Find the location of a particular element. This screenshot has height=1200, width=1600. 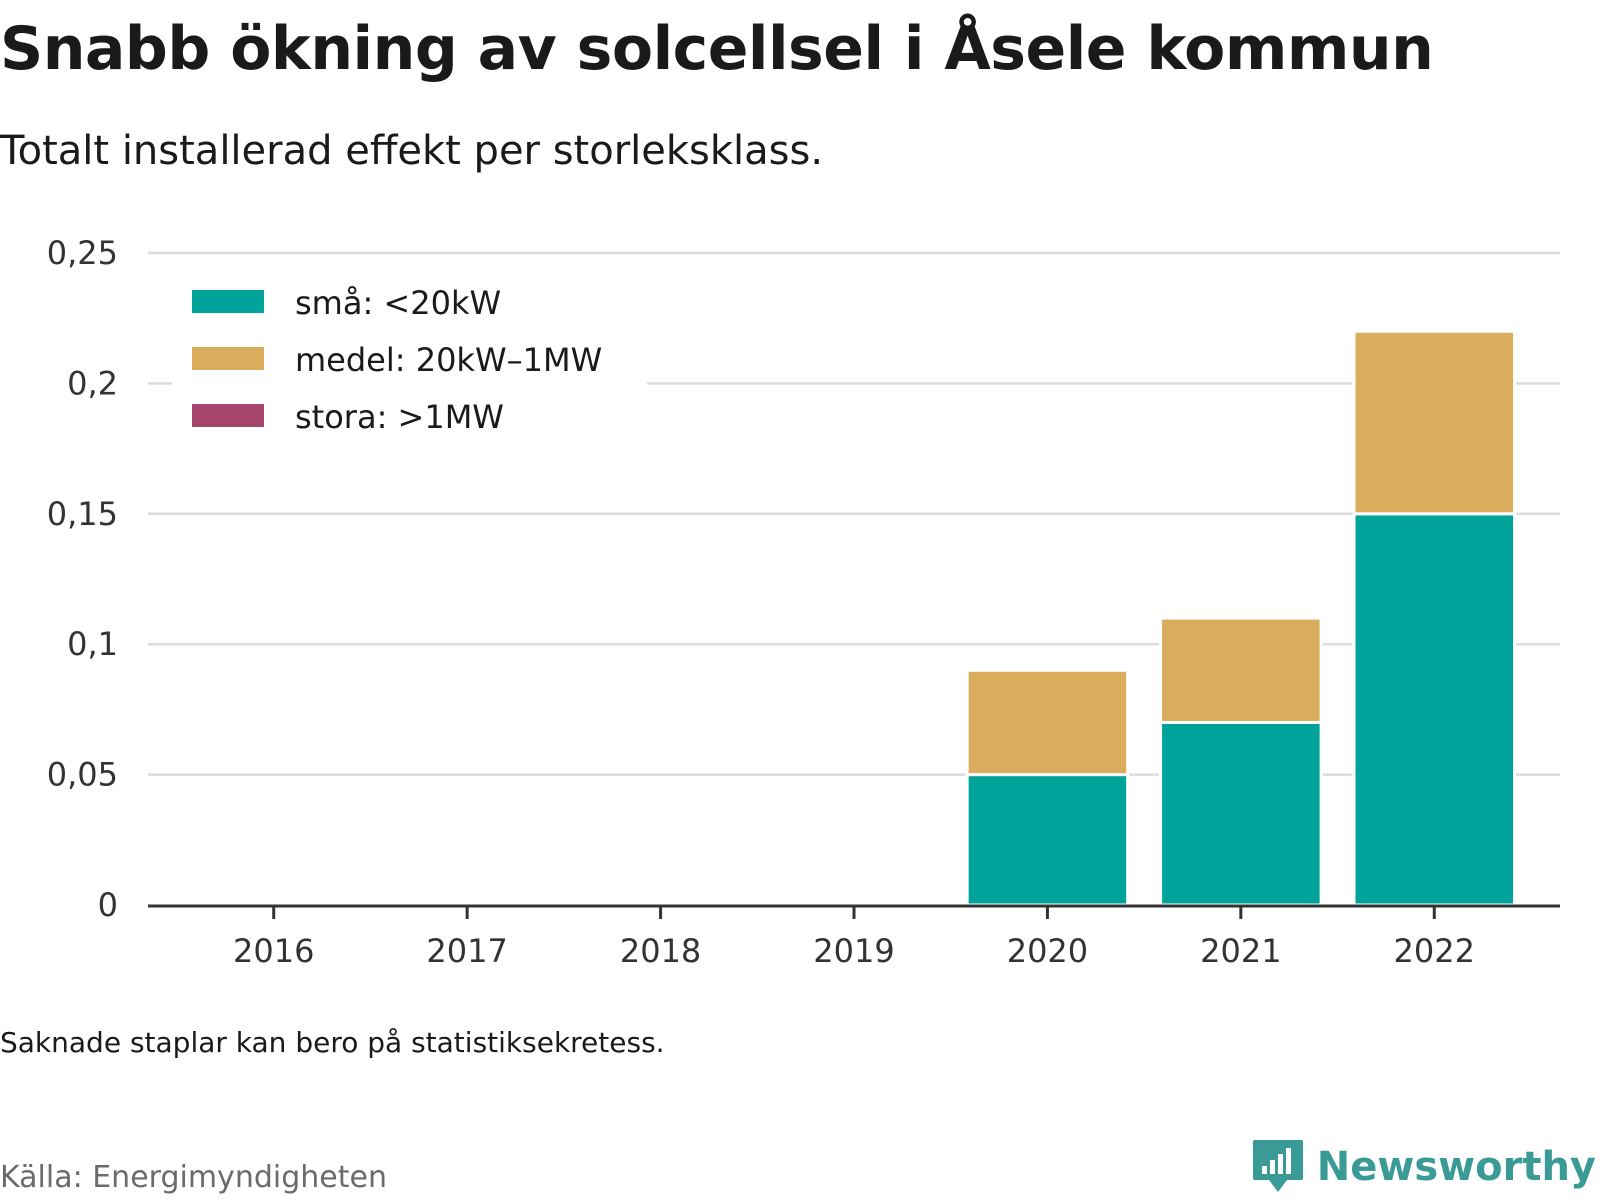

legend-label: små: <20kW is located at coordinates (398, 303).